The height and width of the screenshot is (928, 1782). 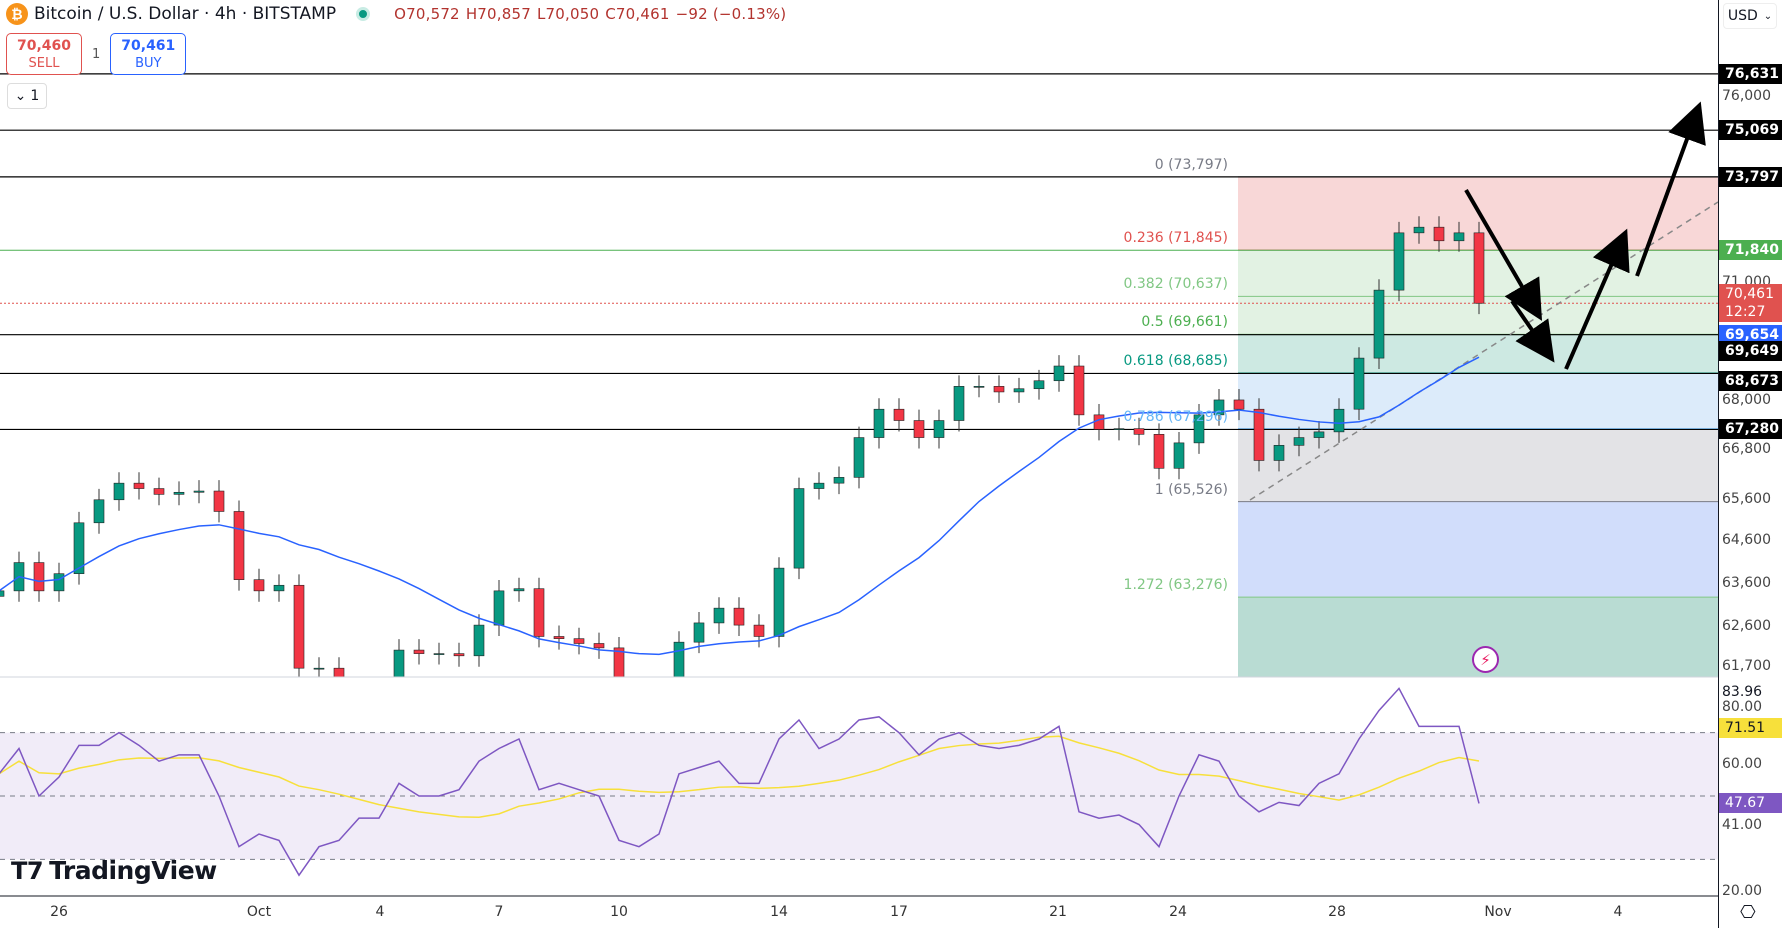 I want to click on logo-text: TradingView, so click(x=133, y=870).